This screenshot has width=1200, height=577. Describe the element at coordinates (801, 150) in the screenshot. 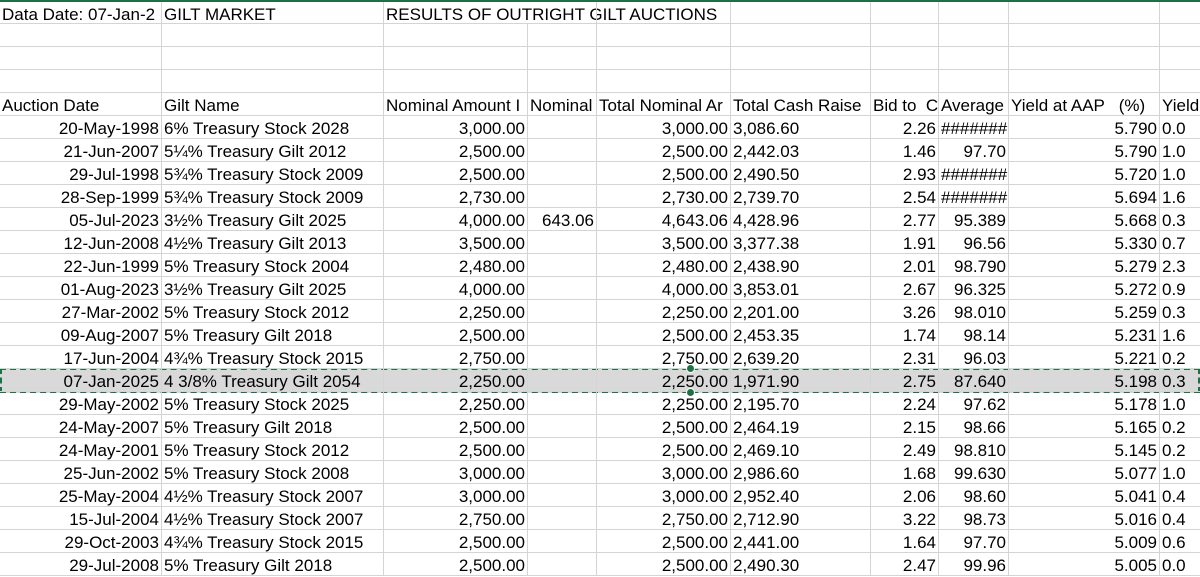

I see `data-cell: 2,442.03` at that location.